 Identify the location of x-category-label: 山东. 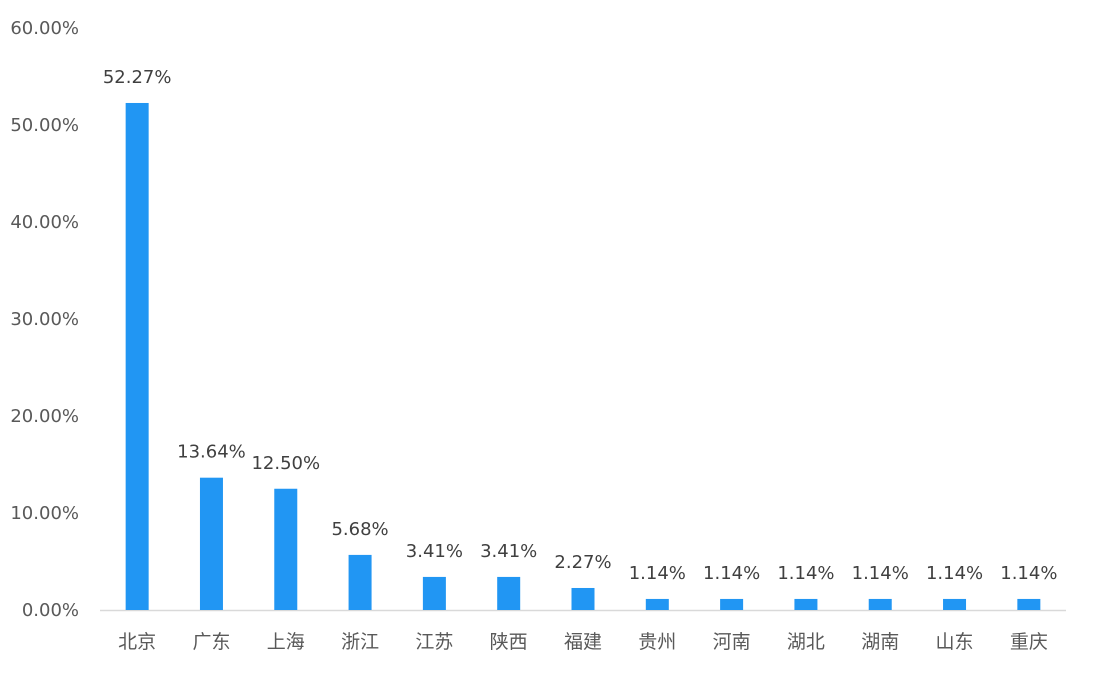
(955, 642).